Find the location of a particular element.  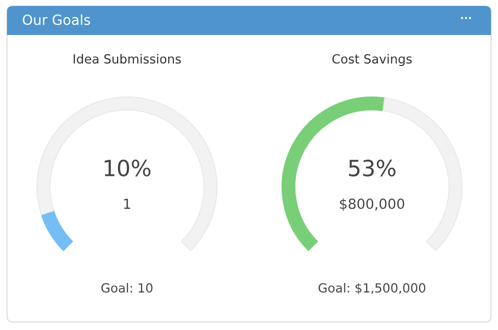

chart-title: Cost Savings is located at coordinates (372, 60).